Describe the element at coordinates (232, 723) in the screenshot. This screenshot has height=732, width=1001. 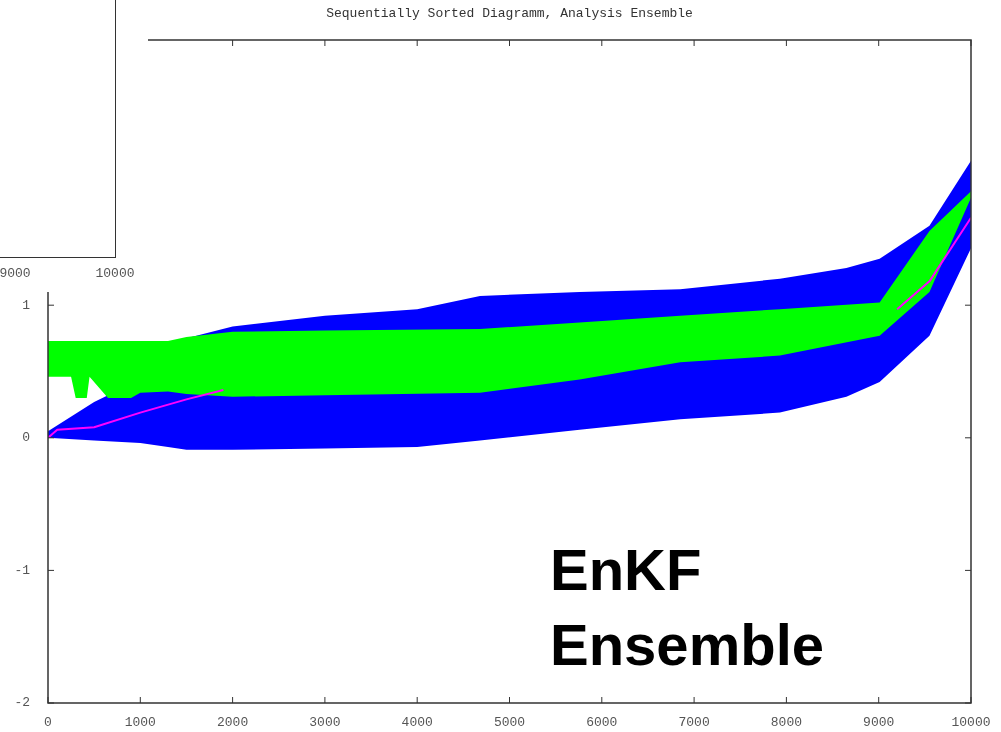
I see `x-tick-label: 2000` at that location.